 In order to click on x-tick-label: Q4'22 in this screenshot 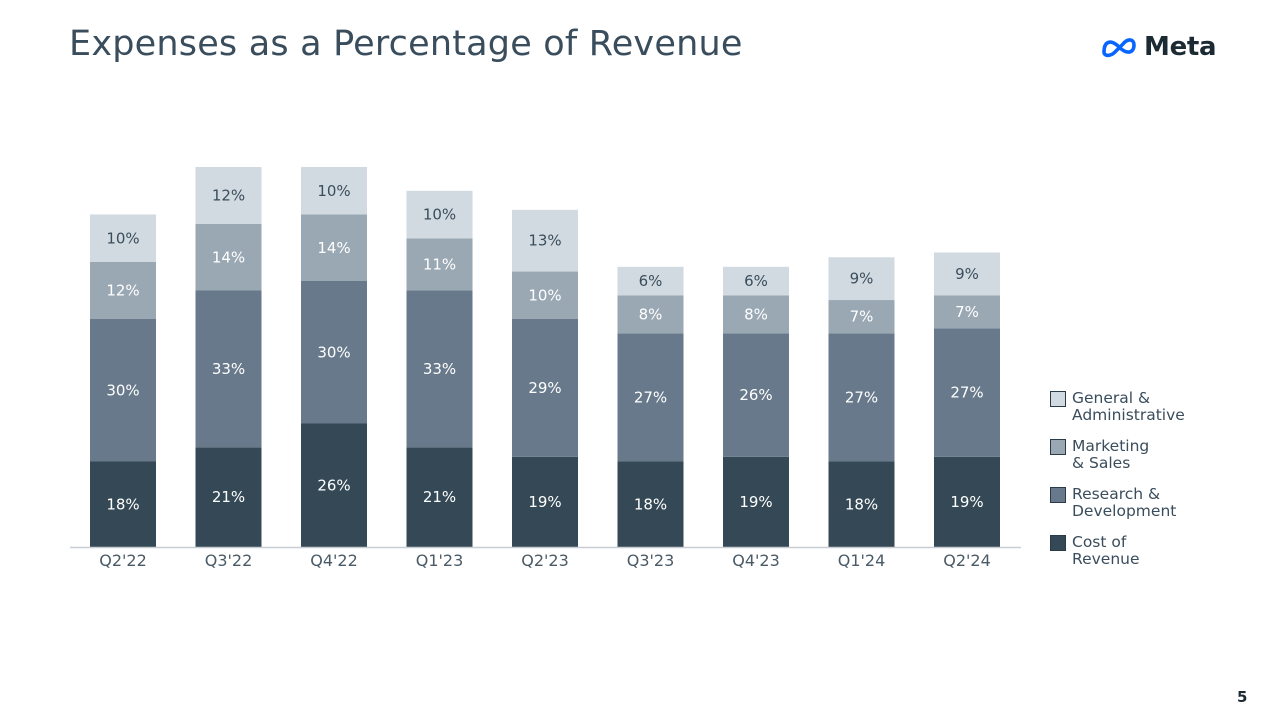, I will do `click(334, 560)`.